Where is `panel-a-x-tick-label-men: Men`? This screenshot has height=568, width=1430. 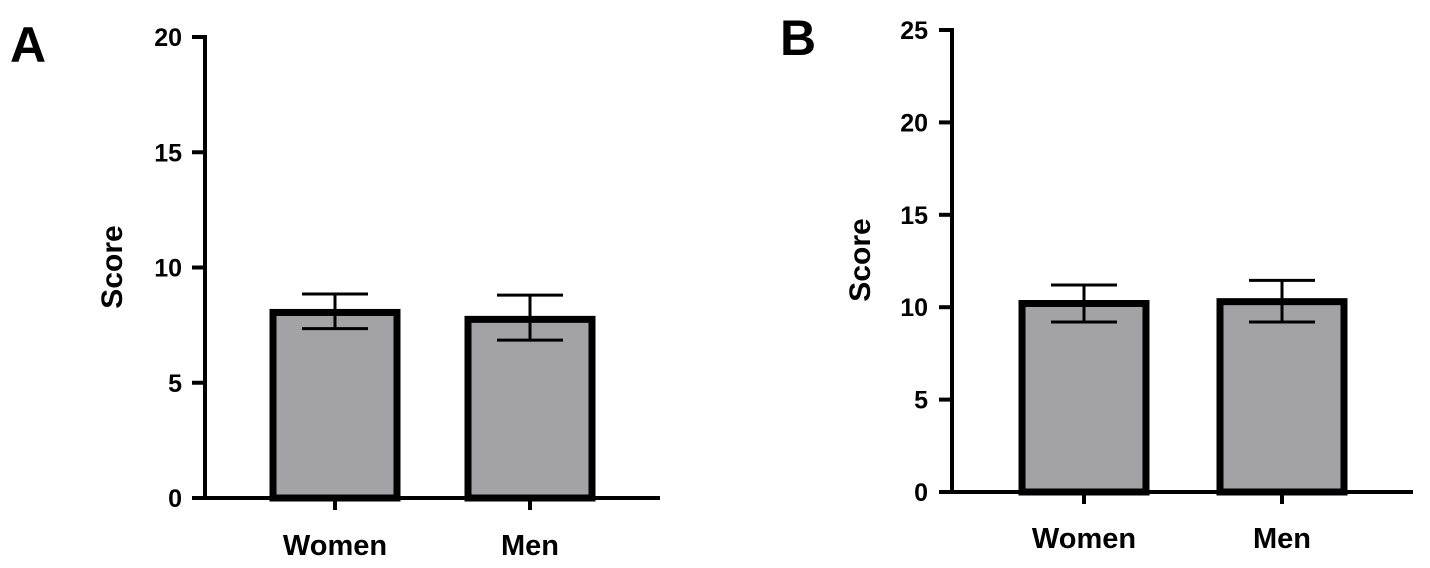 panel-a-x-tick-label-men: Men is located at coordinates (530, 546).